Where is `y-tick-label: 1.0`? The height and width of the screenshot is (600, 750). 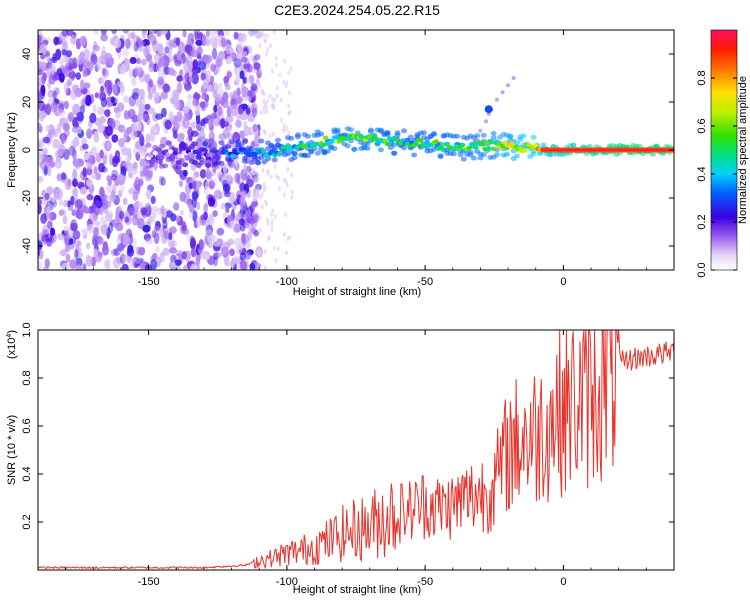
y-tick-label: 1.0 is located at coordinates (27, 329).